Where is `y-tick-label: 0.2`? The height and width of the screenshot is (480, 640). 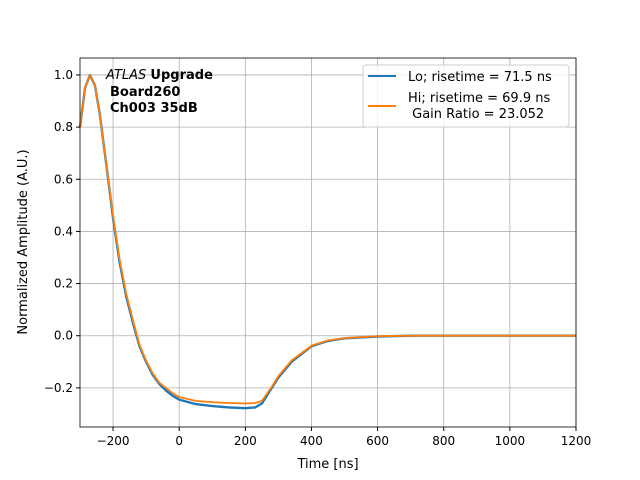
y-tick-label: 0.2 is located at coordinates (63, 284).